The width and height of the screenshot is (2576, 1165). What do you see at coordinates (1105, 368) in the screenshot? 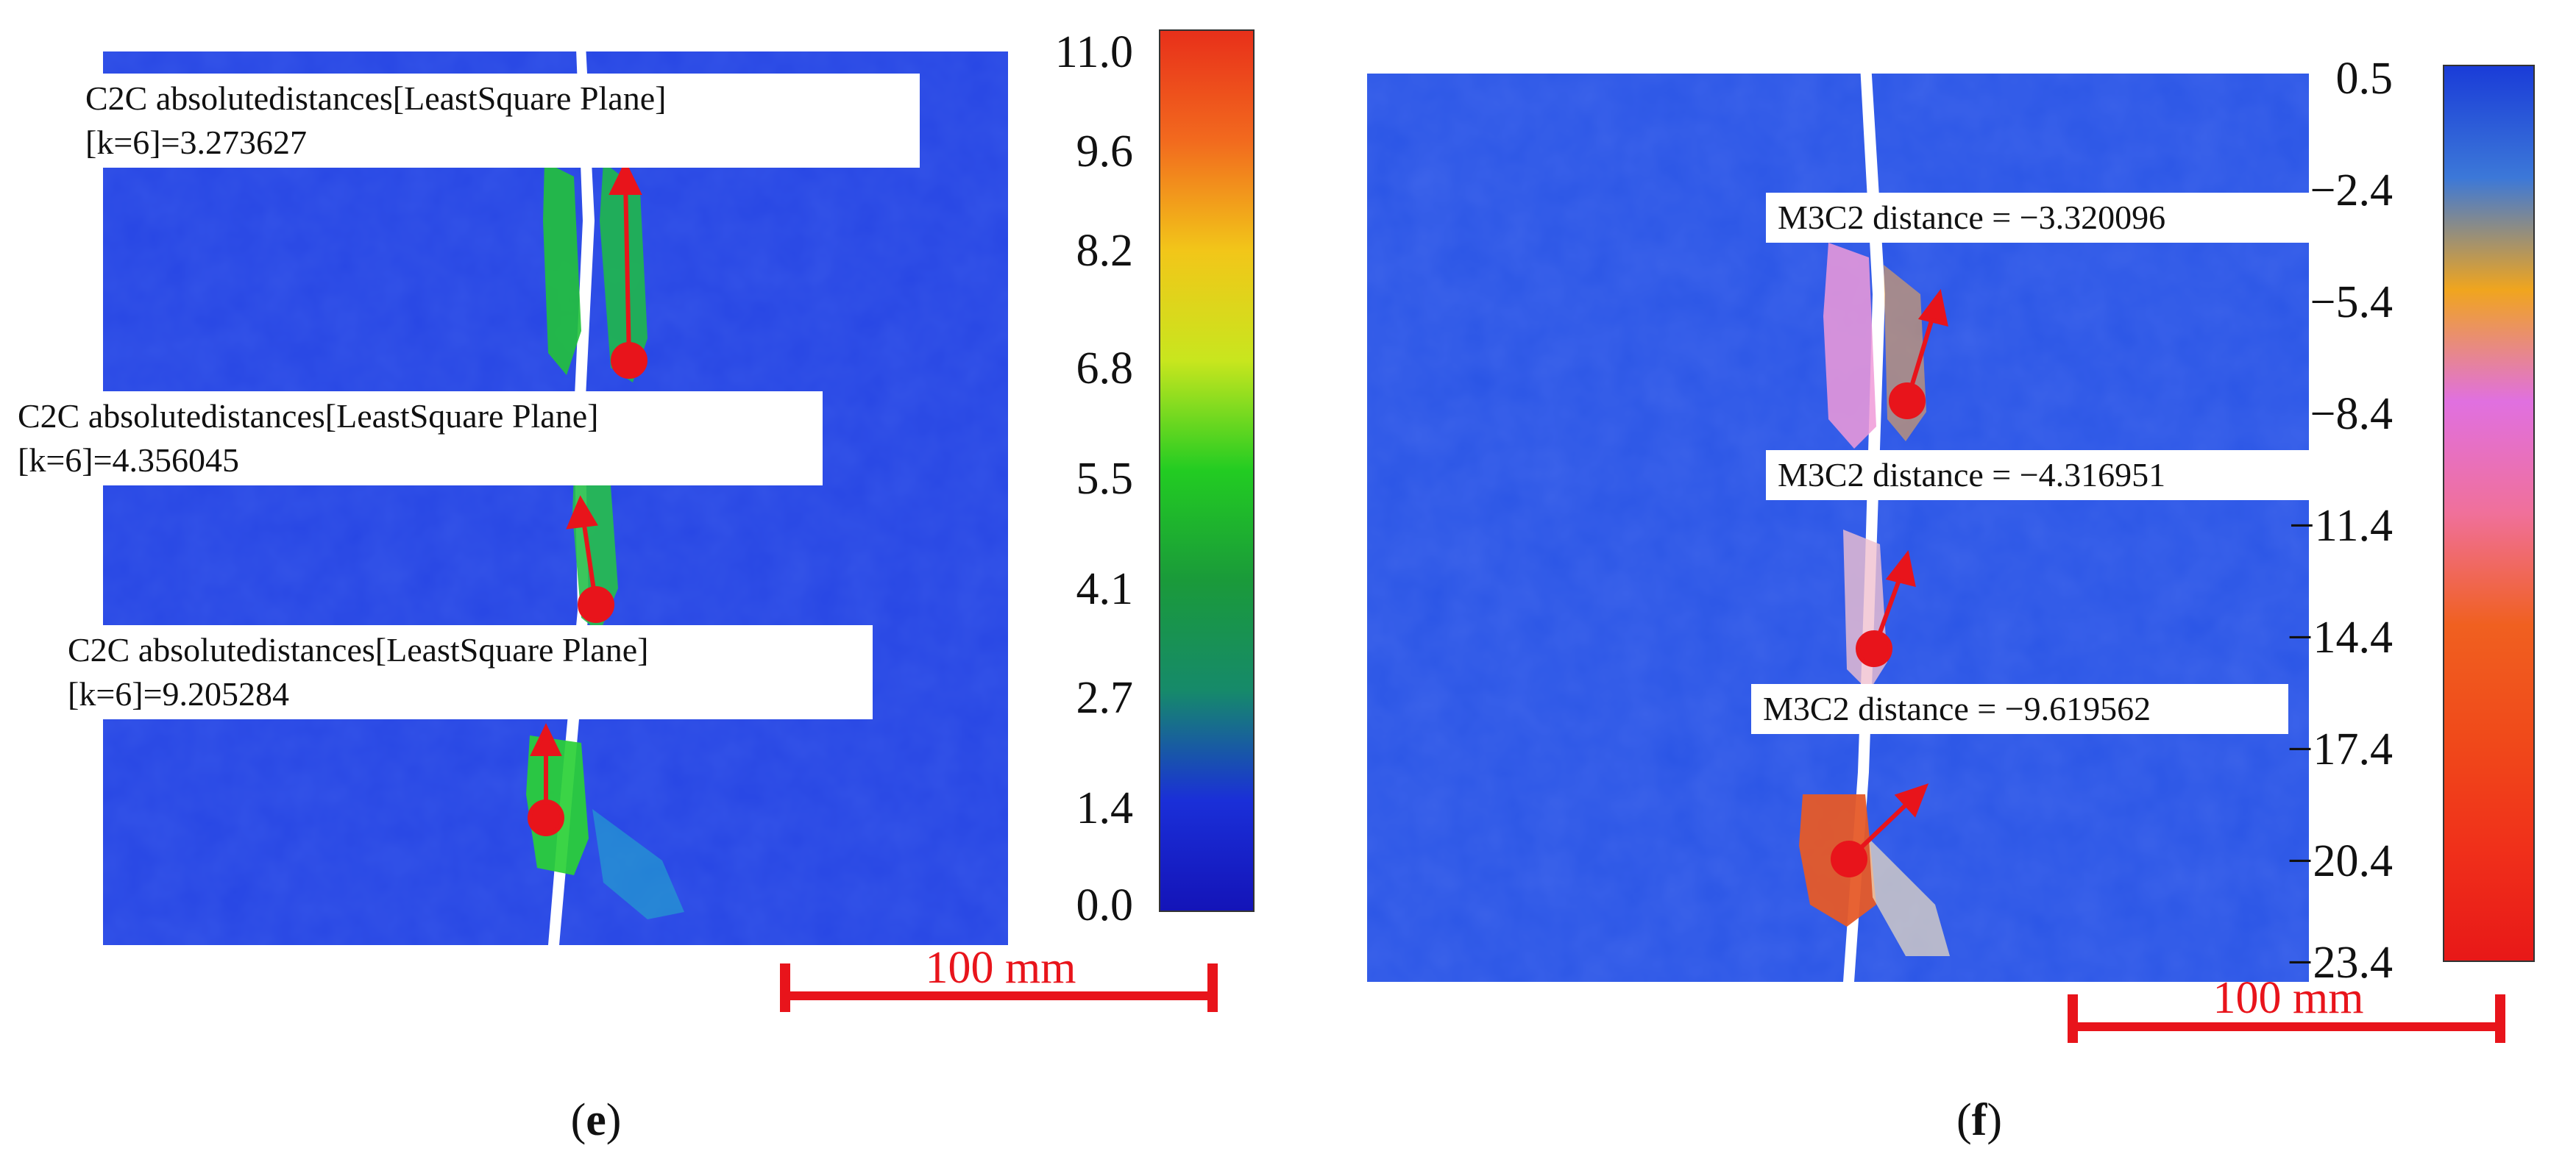
I see `tick-e-3: 6.8` at bounding box center [1105, 368].